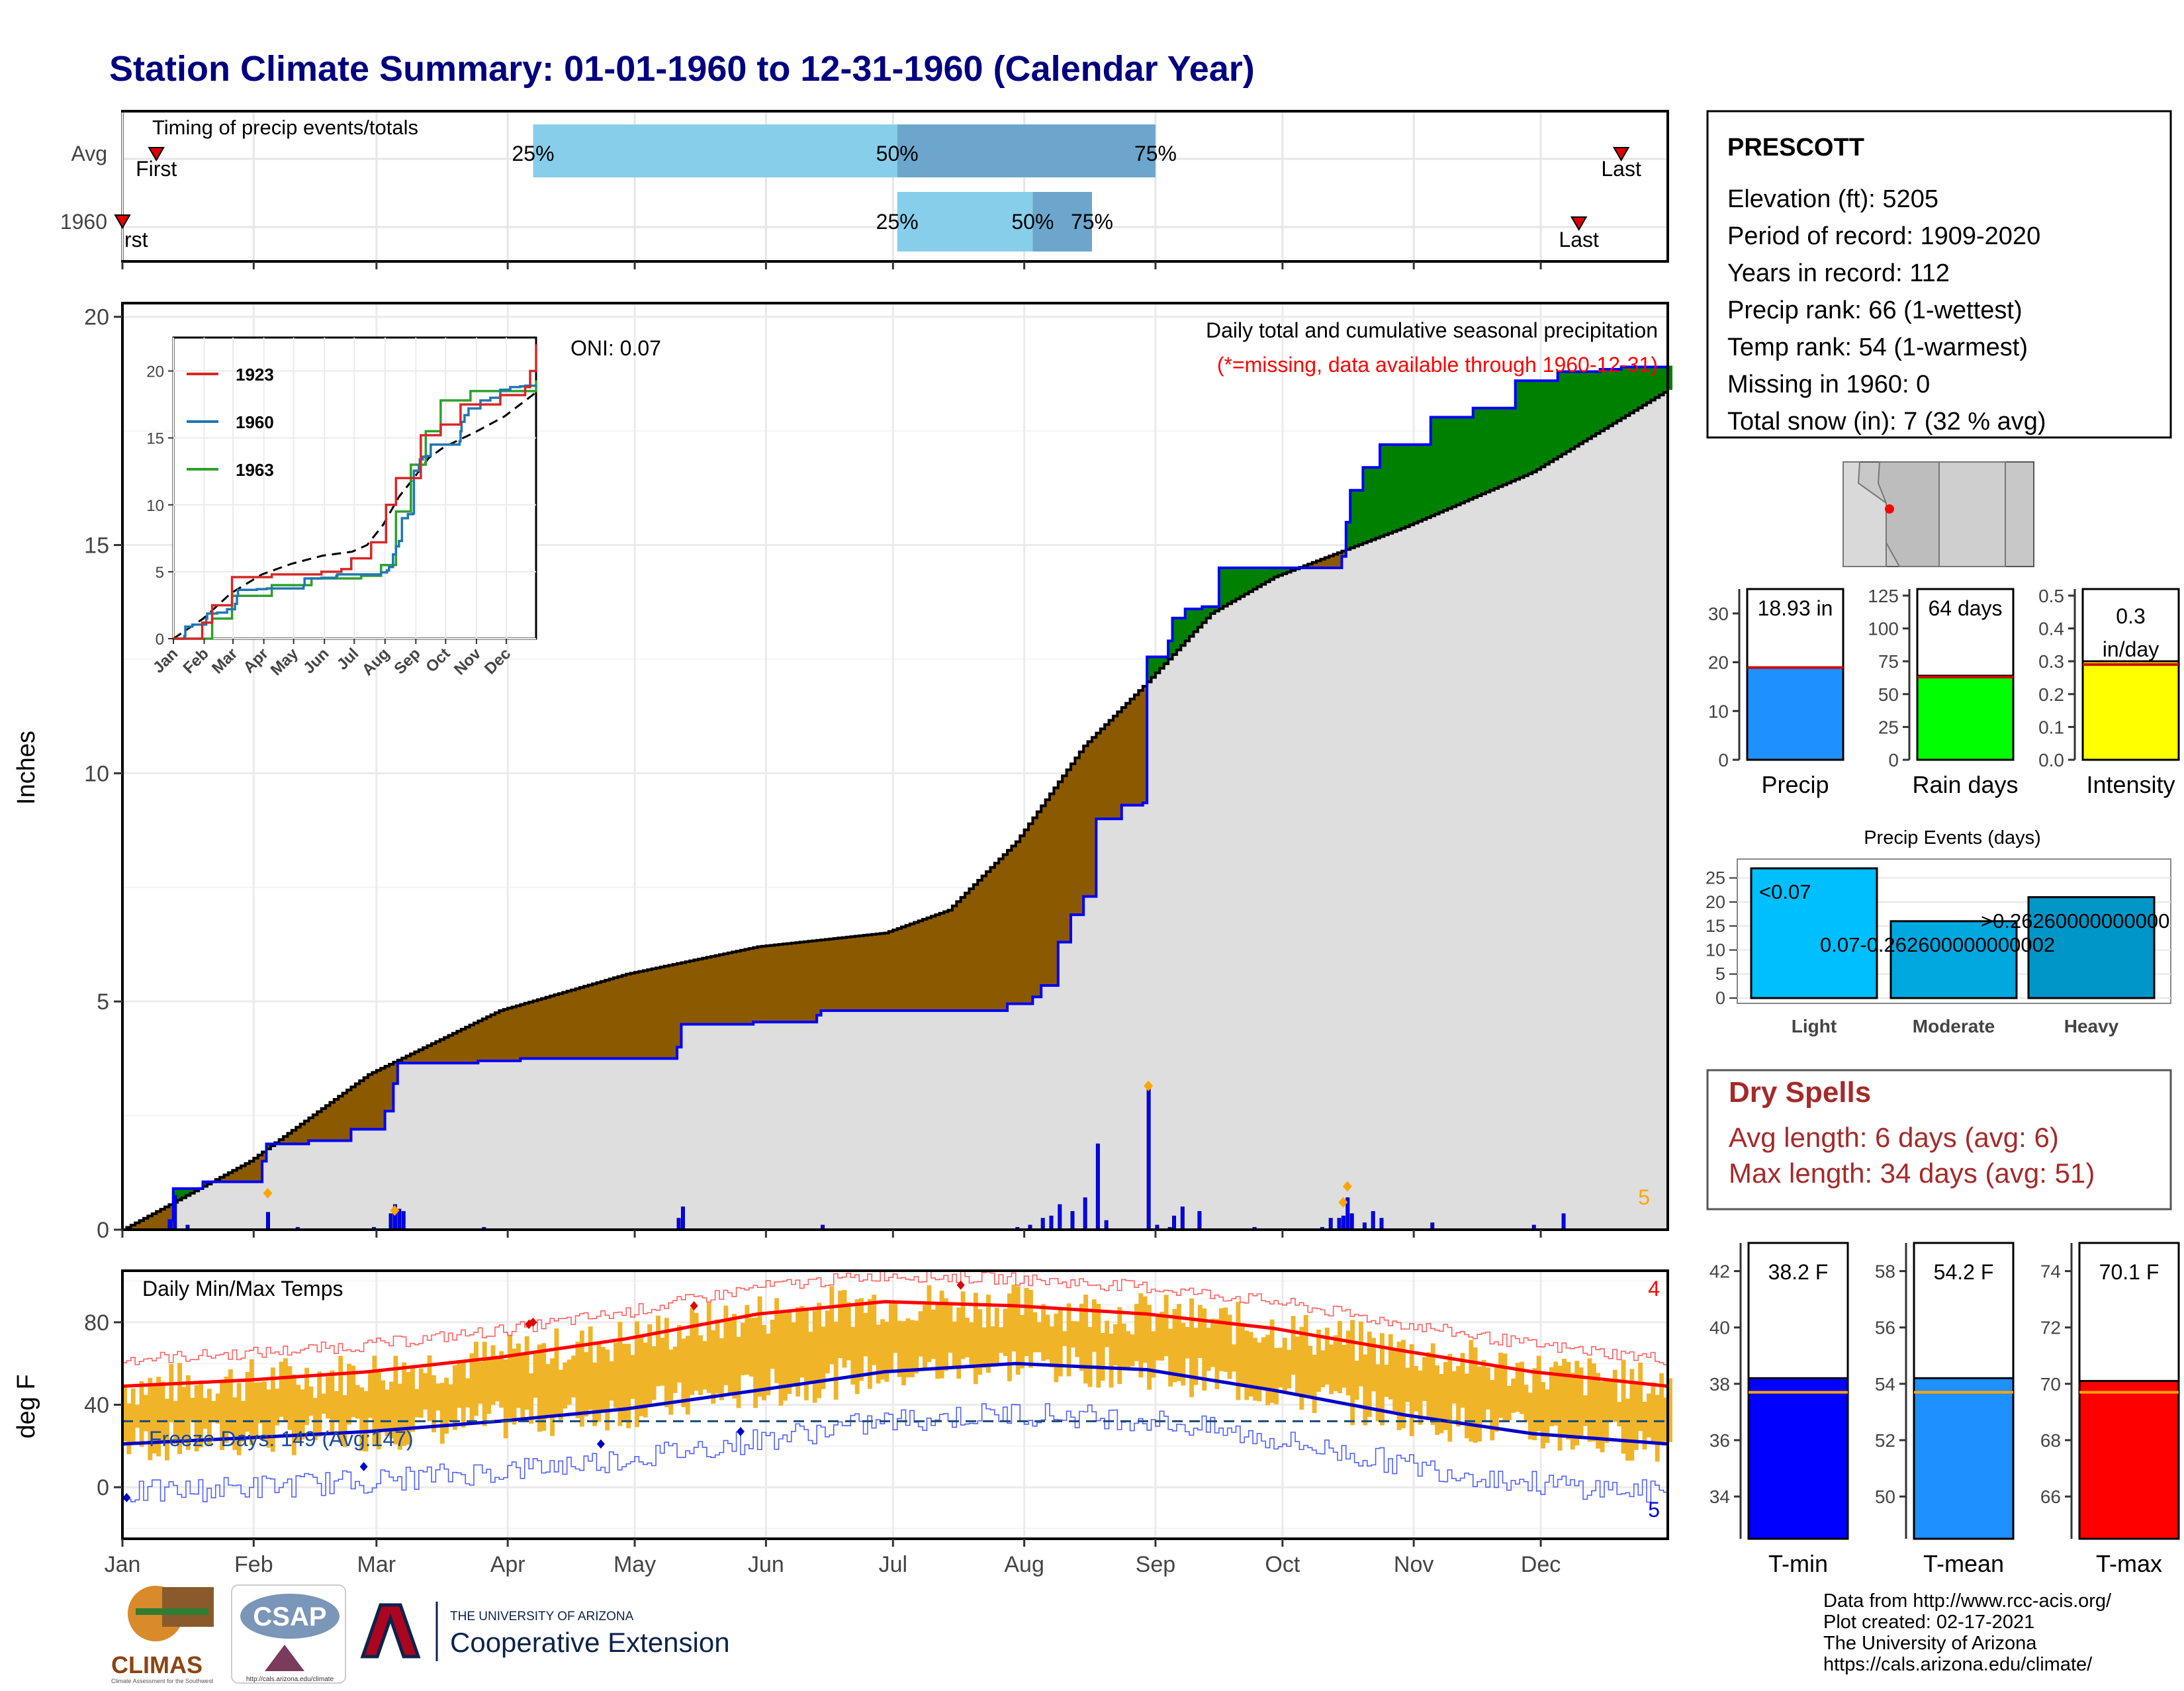  Describe the element at coordinates (1928, 1623) in the screenshot. I see `footer-line: Plot created: 02-17-2021` at that location.